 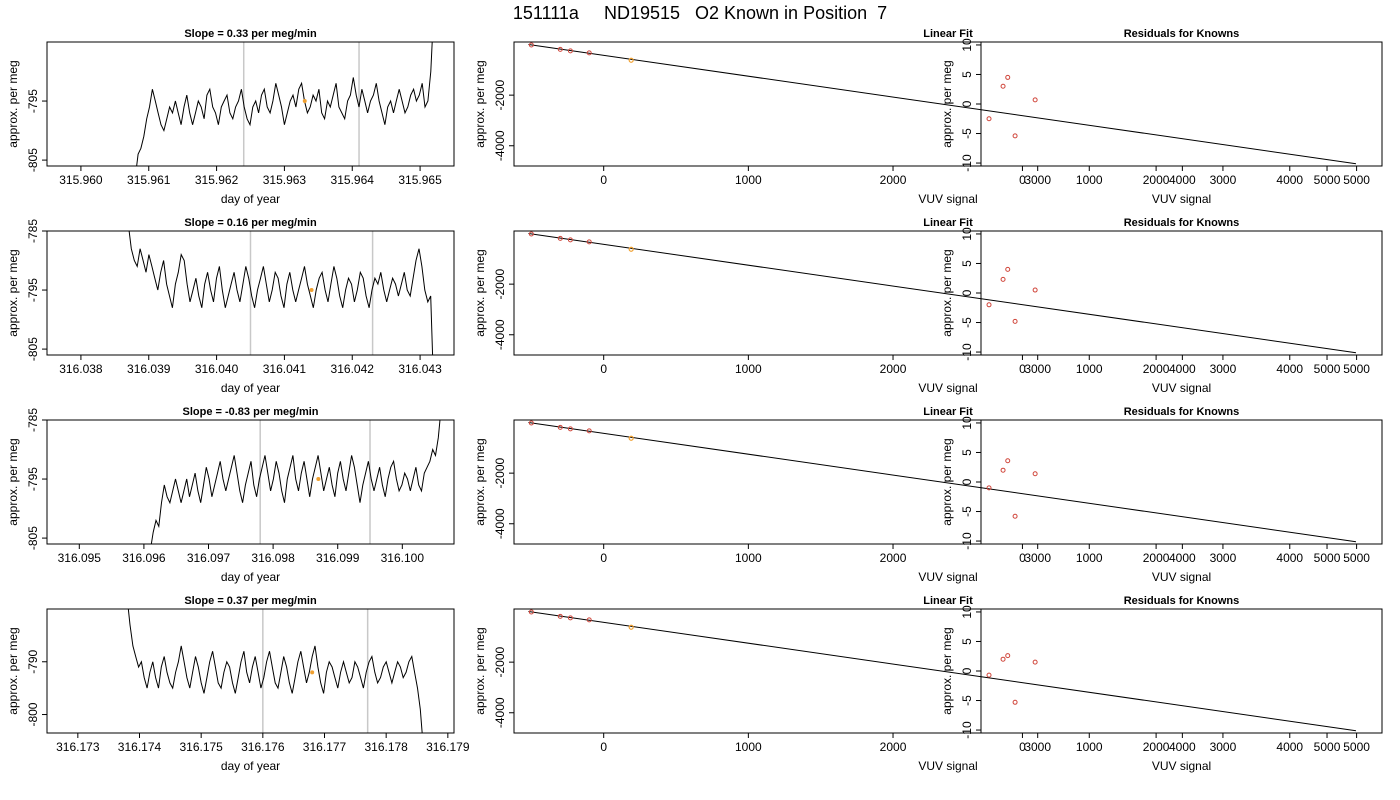 I want to click on y-tick-label: -795, so click(x=33, y=479).